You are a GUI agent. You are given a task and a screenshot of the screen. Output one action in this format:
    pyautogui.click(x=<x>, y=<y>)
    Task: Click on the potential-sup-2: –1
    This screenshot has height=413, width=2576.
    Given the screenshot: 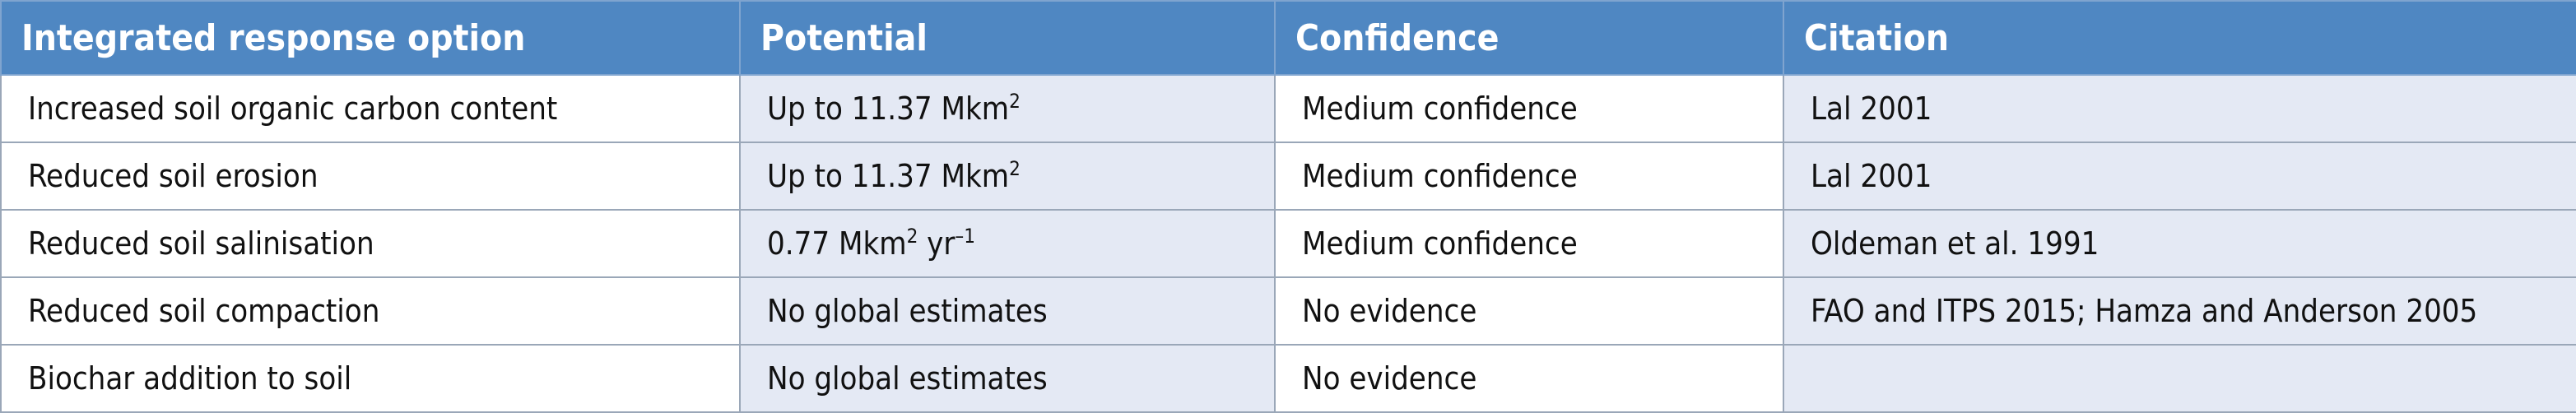 What is the action you would take?
    pyautogui.click(x=965, y=236)
    